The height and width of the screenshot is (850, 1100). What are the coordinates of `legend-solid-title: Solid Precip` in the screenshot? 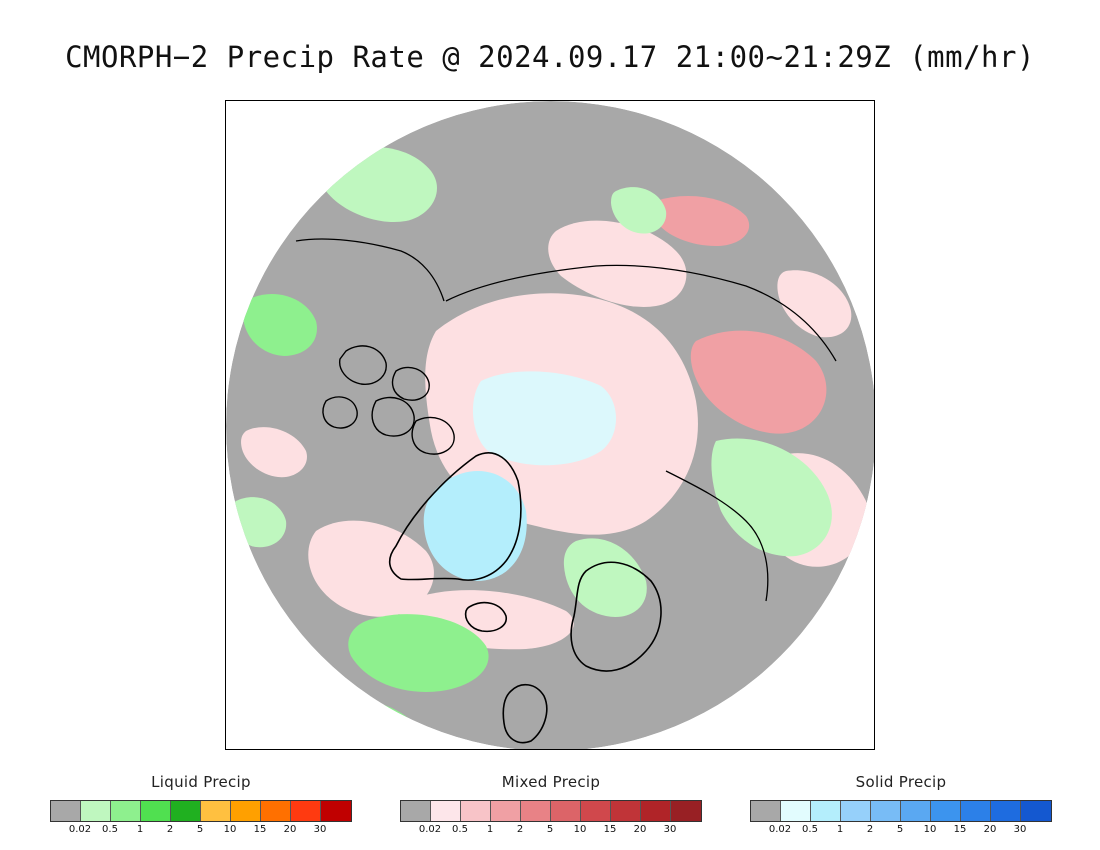 It's located at (901, 782).